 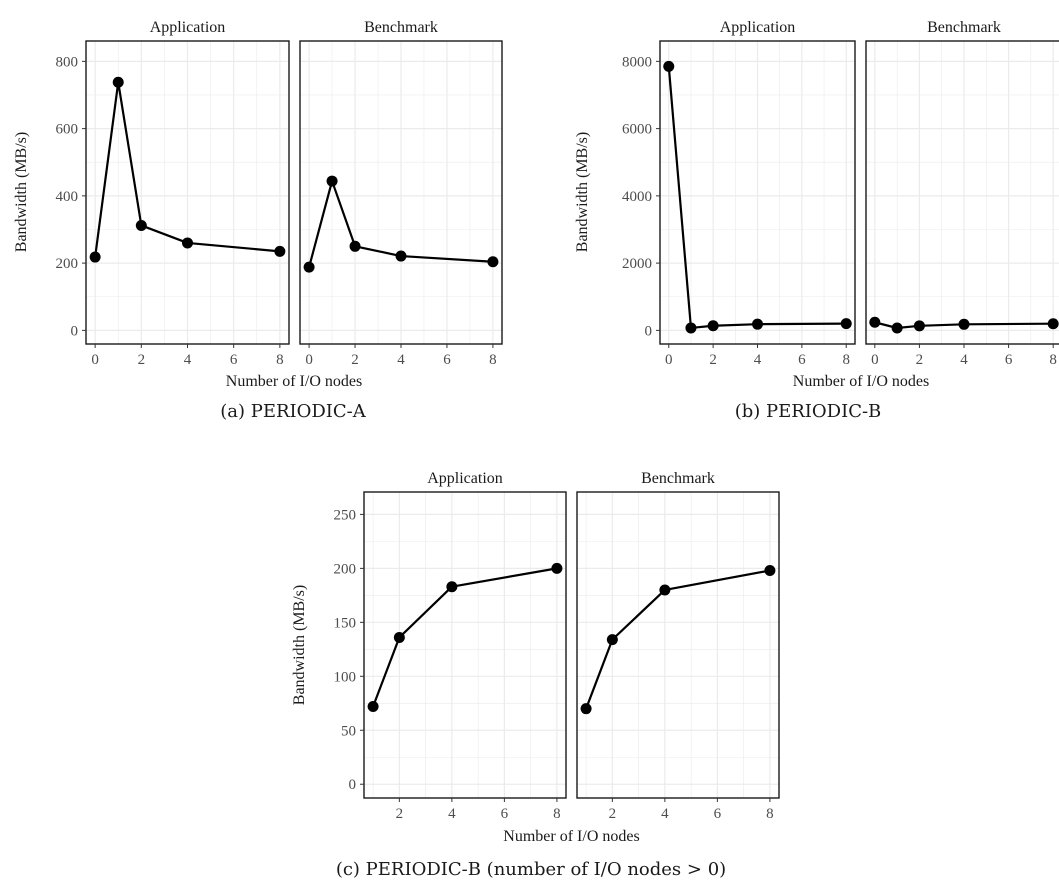 I want to click on y-tick-label: 250, so click(x=345, y=515).